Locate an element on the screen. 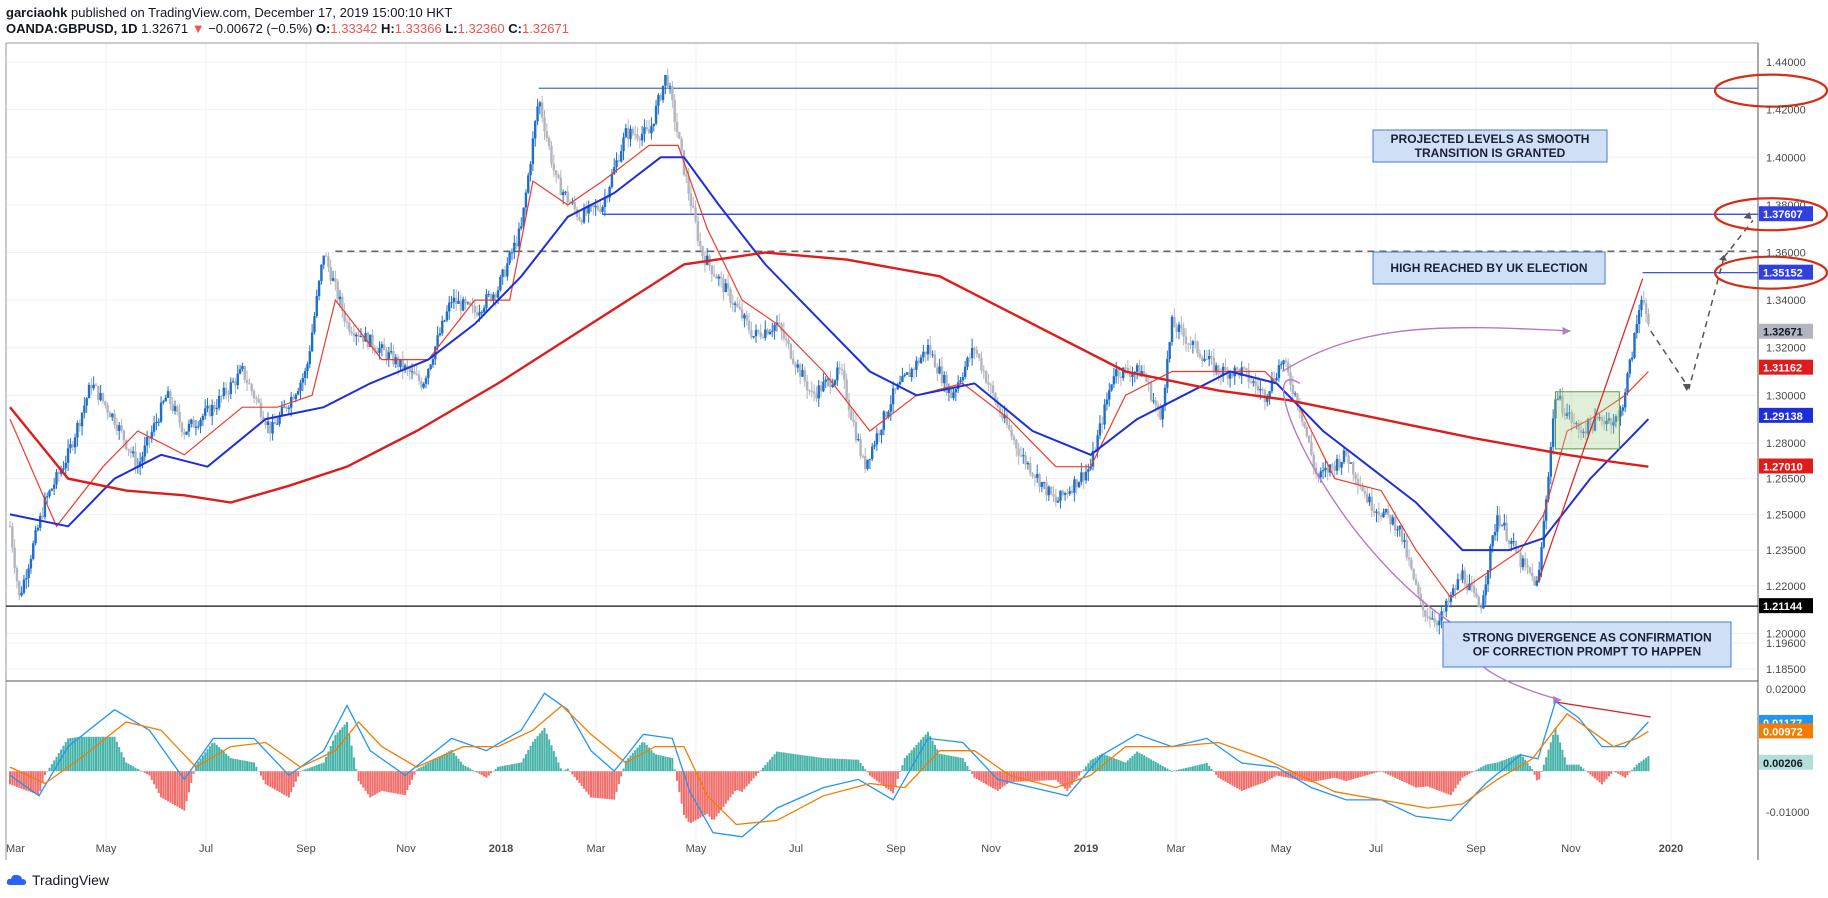 The image size is (1828, 898). price-tick-label: 1.36000 is located at coordinates (1786, 253).